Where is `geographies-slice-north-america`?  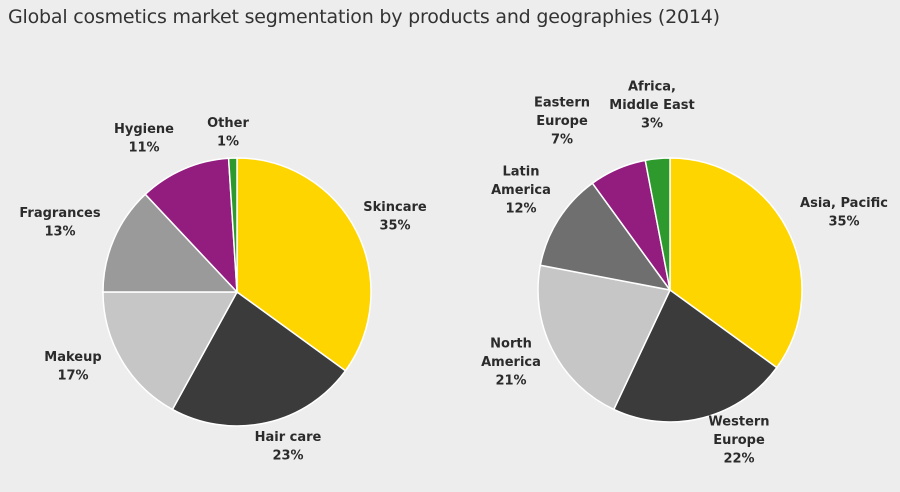 geographies-slice-north-america is located at coordinates (604, 337).